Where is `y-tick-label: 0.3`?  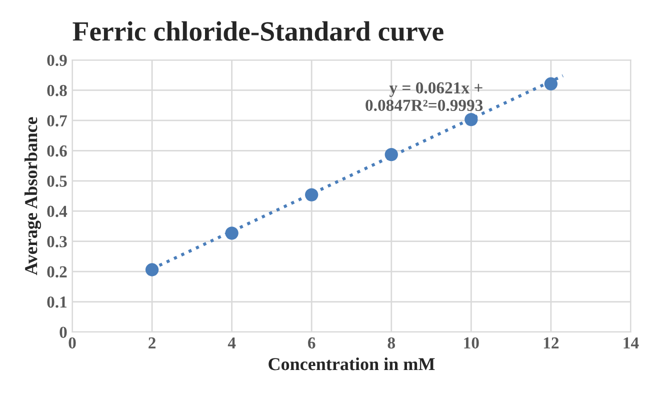
y-tick-label: 0.3 is located at coordinates (57, 242).